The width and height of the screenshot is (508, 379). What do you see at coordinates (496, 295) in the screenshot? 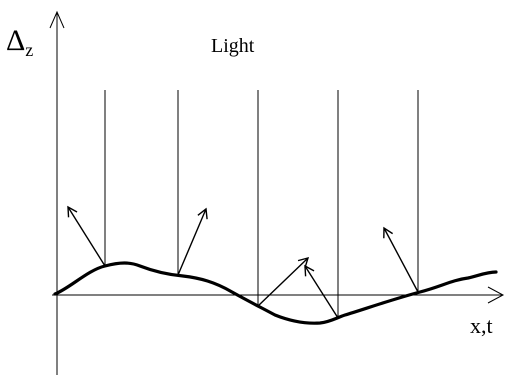
I see `x-axis-arrowhead` at bounding box center [496, 295].